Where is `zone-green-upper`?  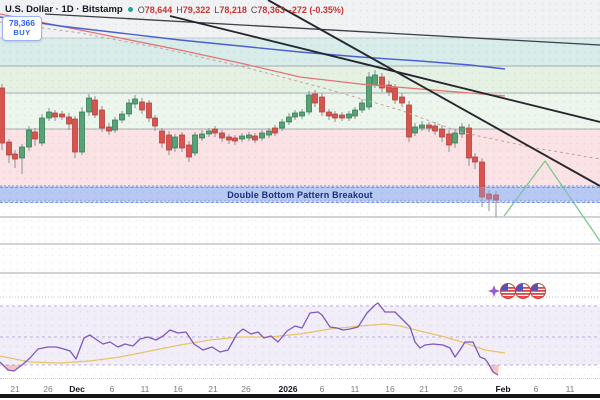
zone-green-upper is located at coordinates (300, 79).